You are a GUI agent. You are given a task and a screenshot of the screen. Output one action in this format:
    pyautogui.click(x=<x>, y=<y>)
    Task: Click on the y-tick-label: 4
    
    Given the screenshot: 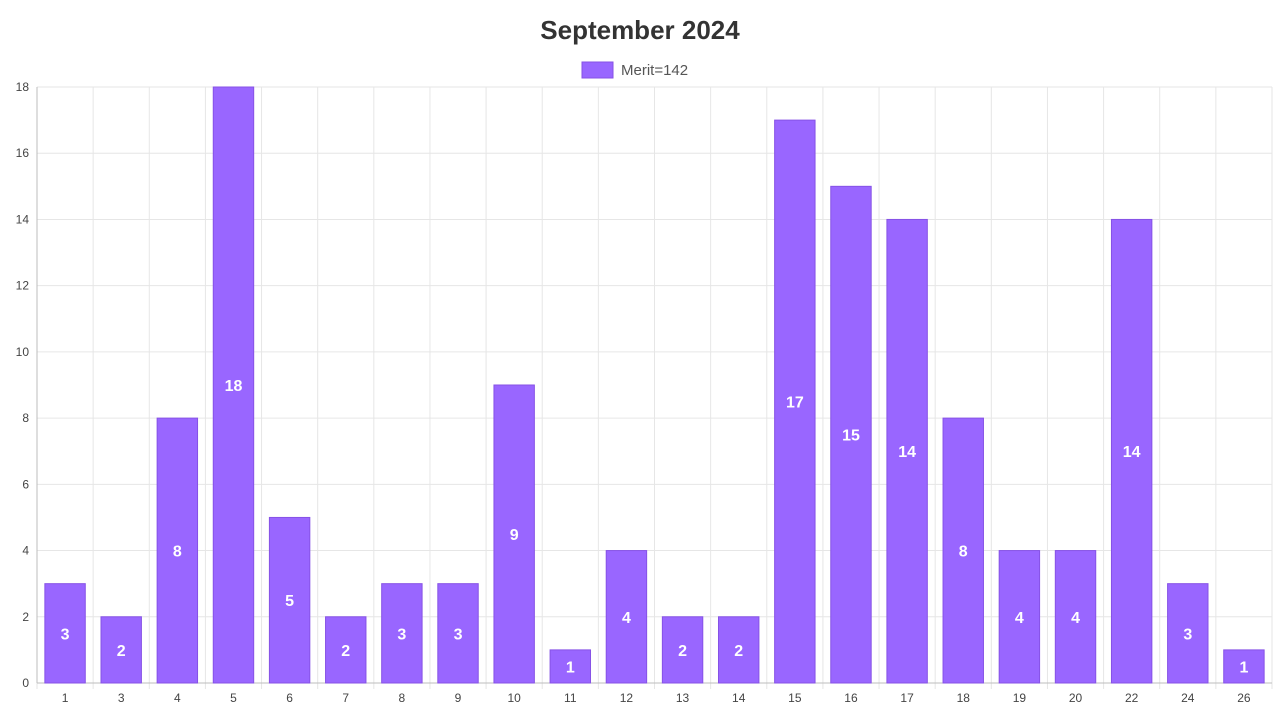 What is the action you would take?
    pyautogui.click(x=25, y=551)
    